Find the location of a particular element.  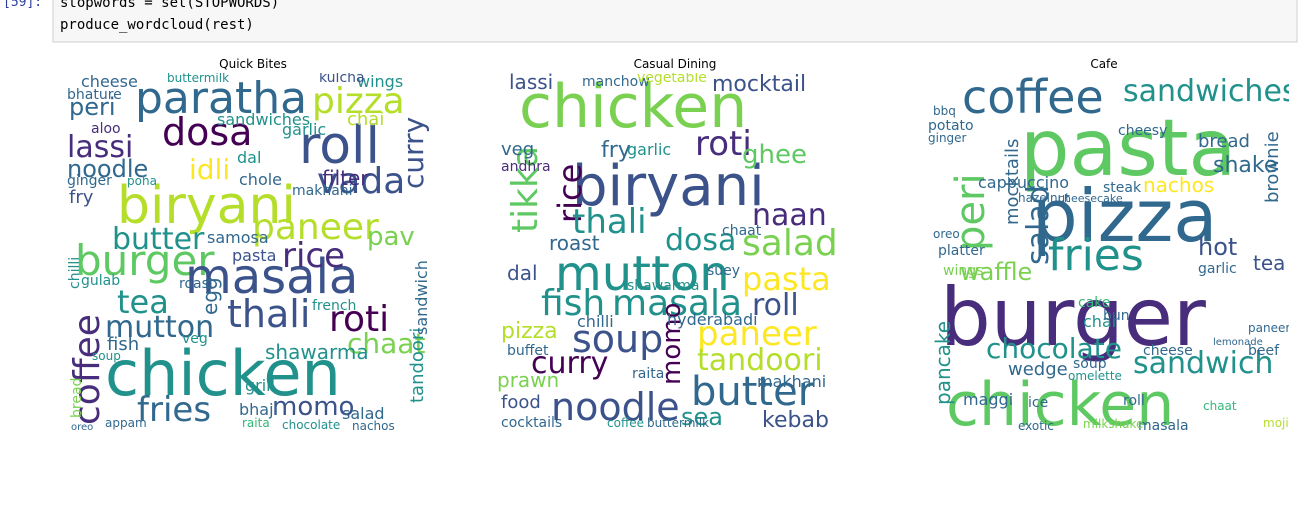

word: filter is located at coordinates (345, 178).